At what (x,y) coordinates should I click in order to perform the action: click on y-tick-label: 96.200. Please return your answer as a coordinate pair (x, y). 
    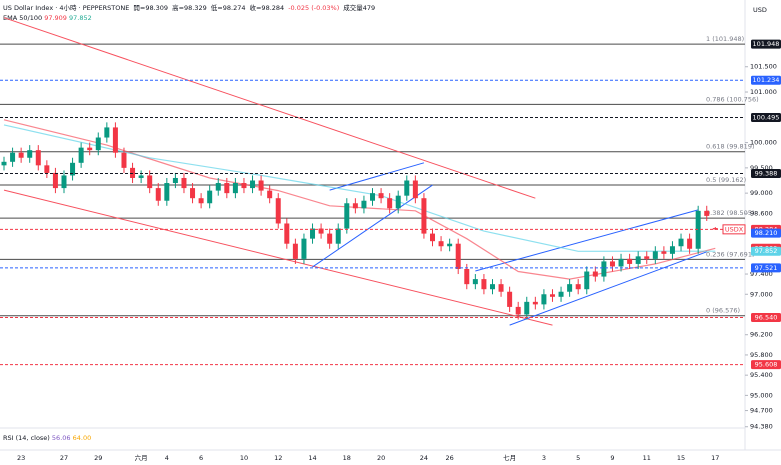
    Looking at the image, I should click on (761, 335).